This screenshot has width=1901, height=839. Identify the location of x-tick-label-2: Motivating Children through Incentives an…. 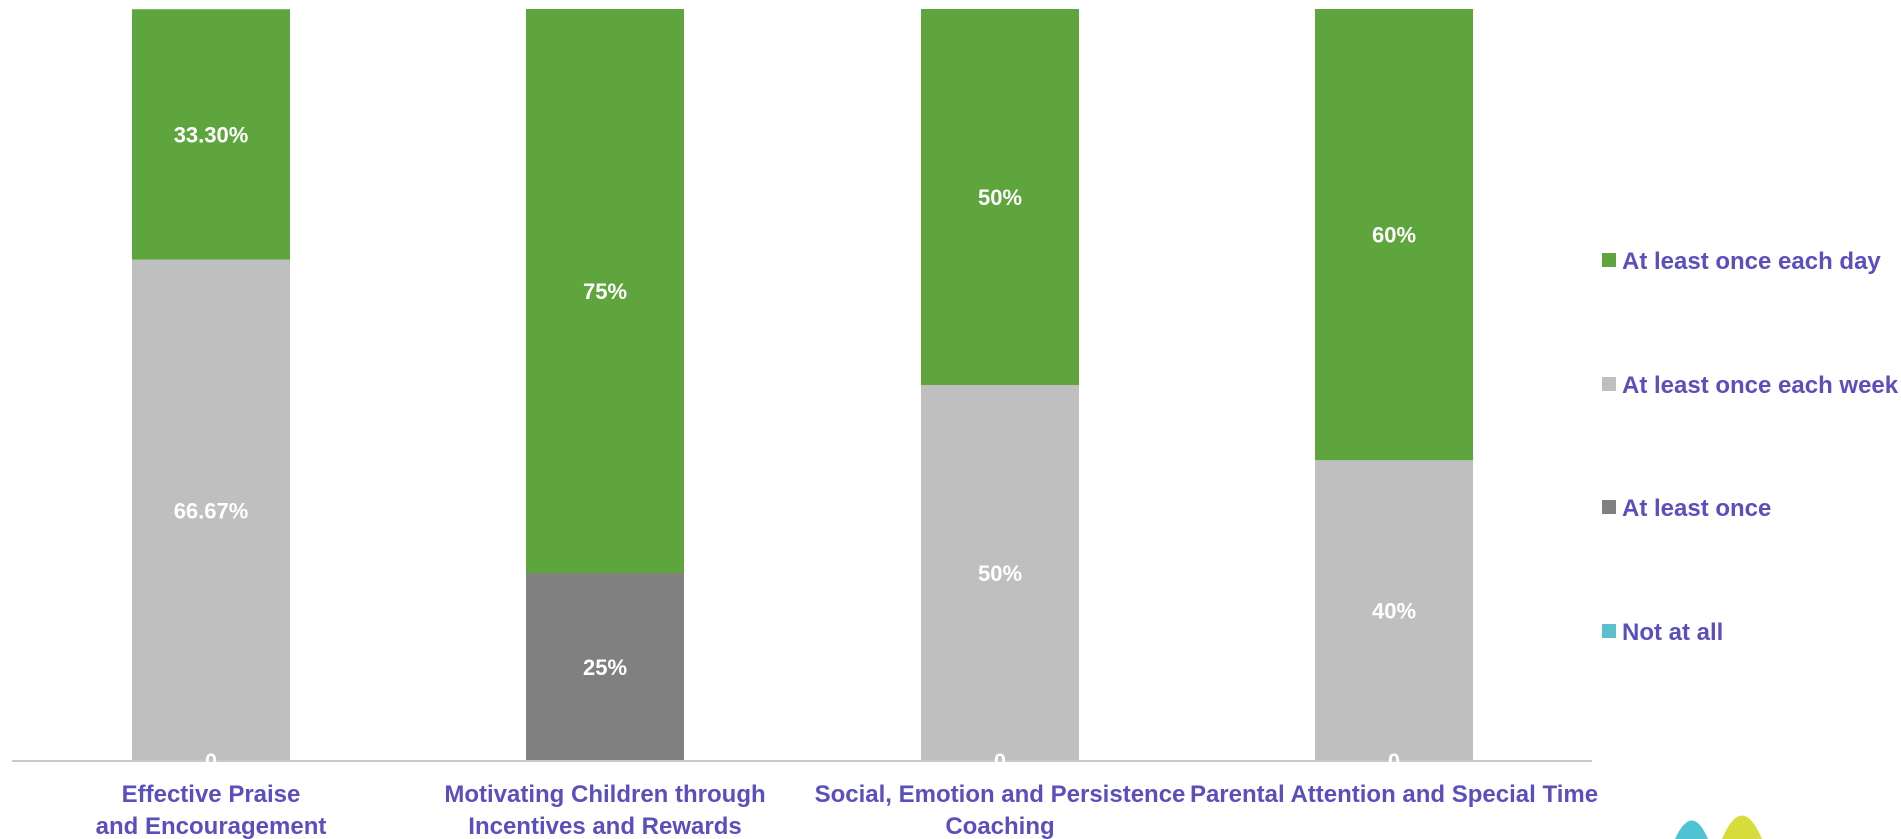
(604, 810).